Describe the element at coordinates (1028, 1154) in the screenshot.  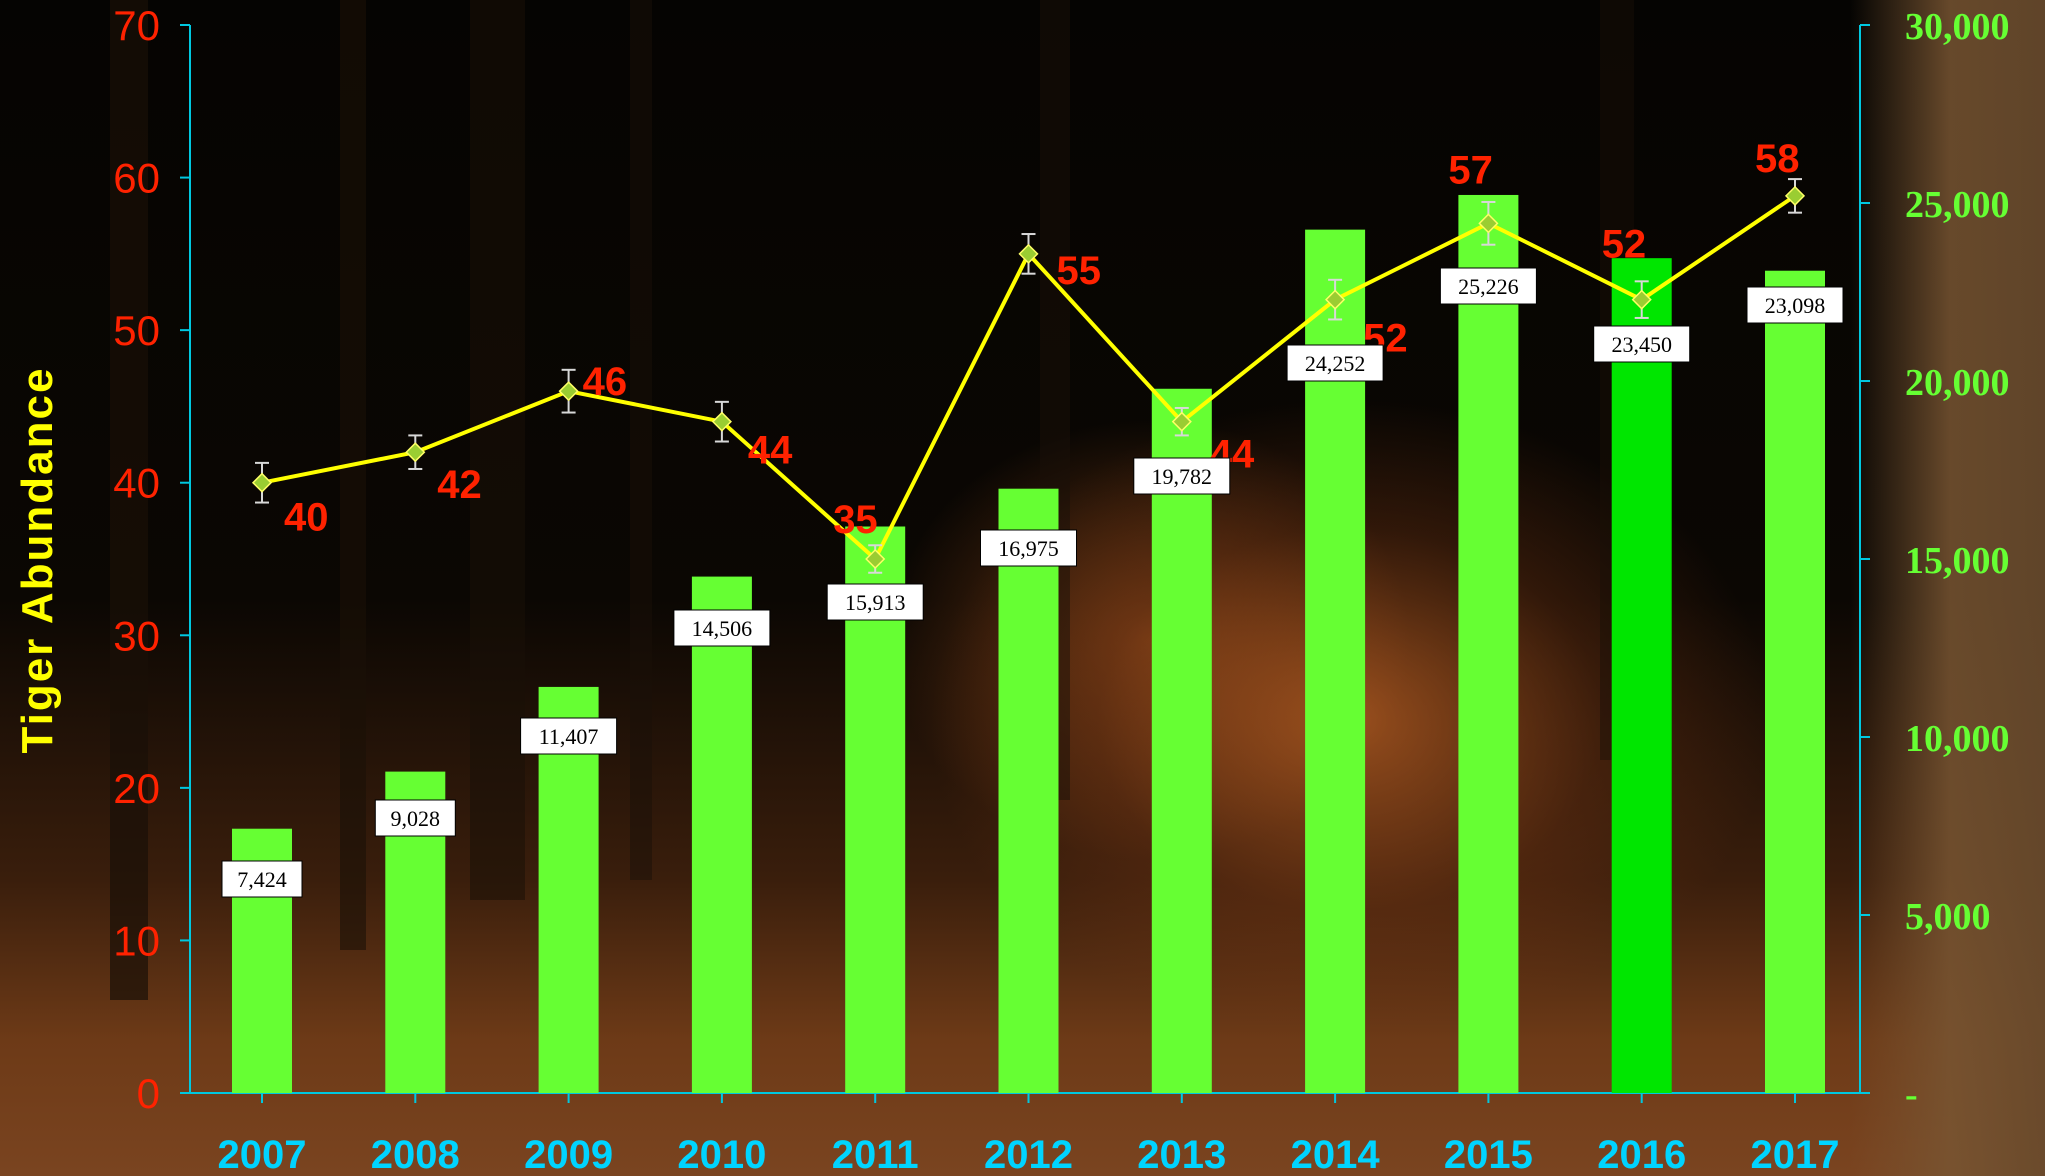
I see `x-tick-label: 2012` at that location.